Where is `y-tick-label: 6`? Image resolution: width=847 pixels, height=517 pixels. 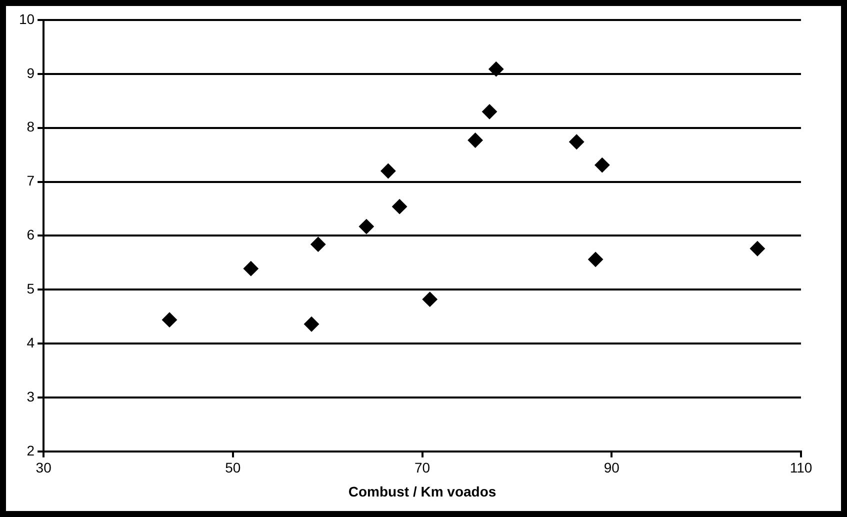 y-tick-label: 6 is located at coordinates (30, 234).